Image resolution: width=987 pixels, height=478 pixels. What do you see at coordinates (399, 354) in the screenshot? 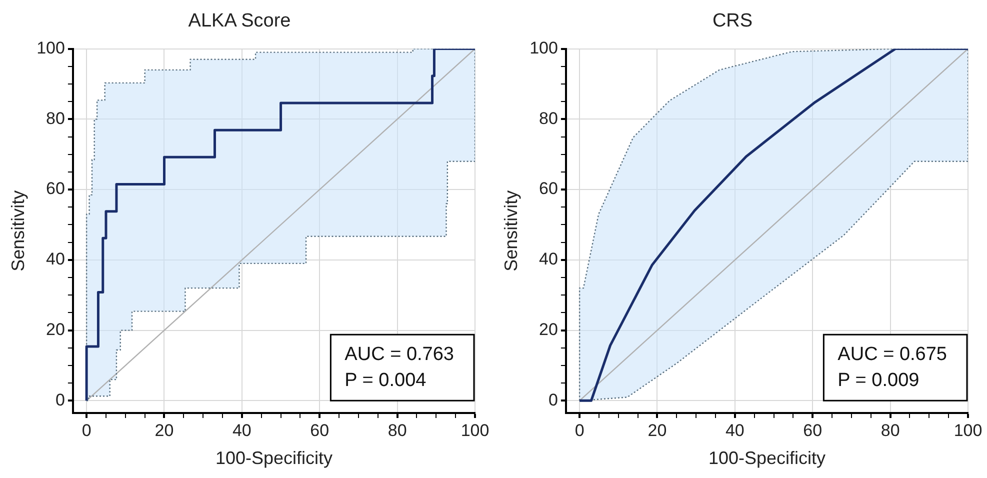
I see `annotation: AUC = 0.763` at bounding box center [399, 354].